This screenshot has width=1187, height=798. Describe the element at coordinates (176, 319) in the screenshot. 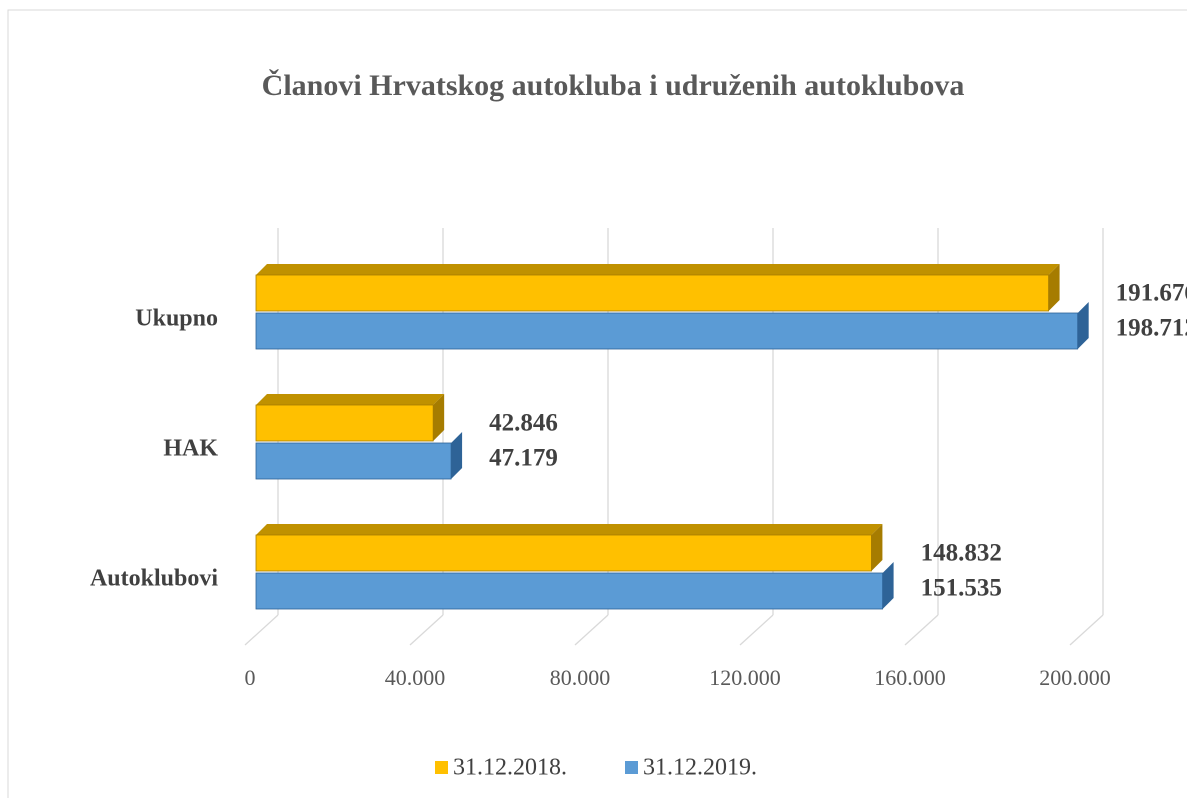

I see `category-label: Ukupno` at that location.